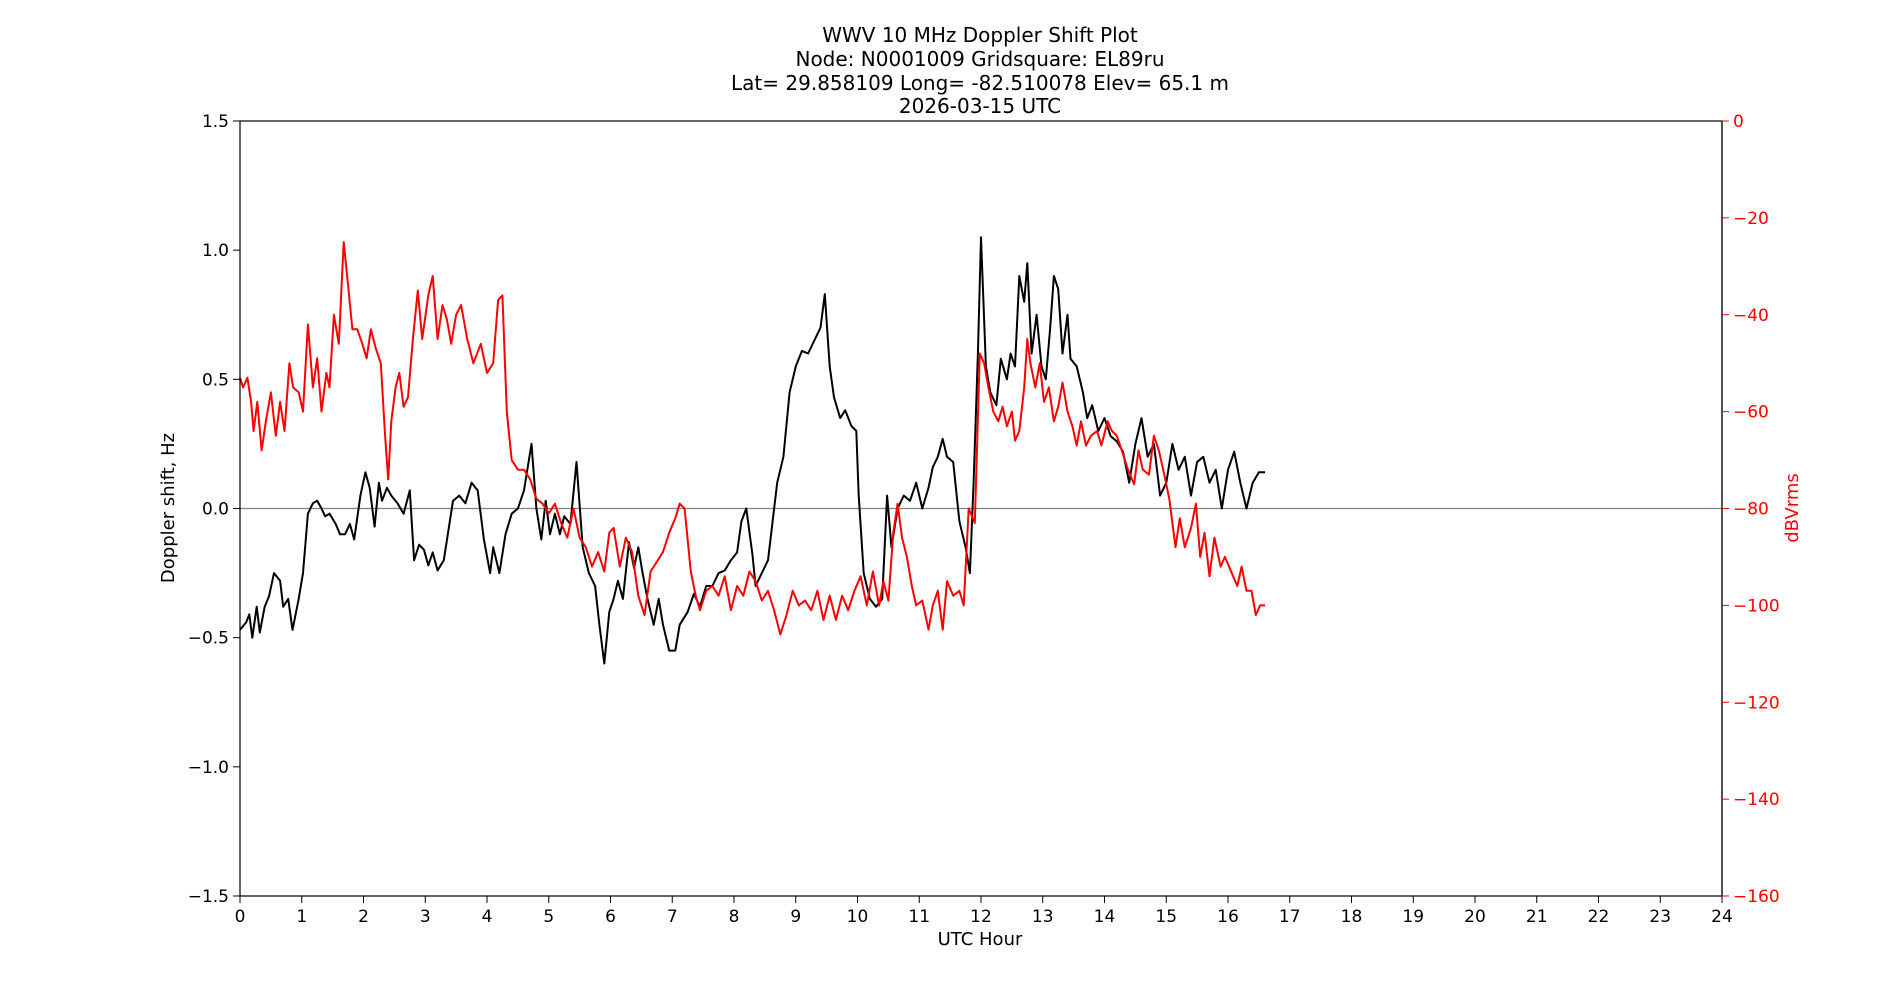 The image size is (1900, 1005). What do you see at coordinates (1751, 219) in the screenshot?
I see `y-right-tick-label: −20` at bounding box center [1751, 219].